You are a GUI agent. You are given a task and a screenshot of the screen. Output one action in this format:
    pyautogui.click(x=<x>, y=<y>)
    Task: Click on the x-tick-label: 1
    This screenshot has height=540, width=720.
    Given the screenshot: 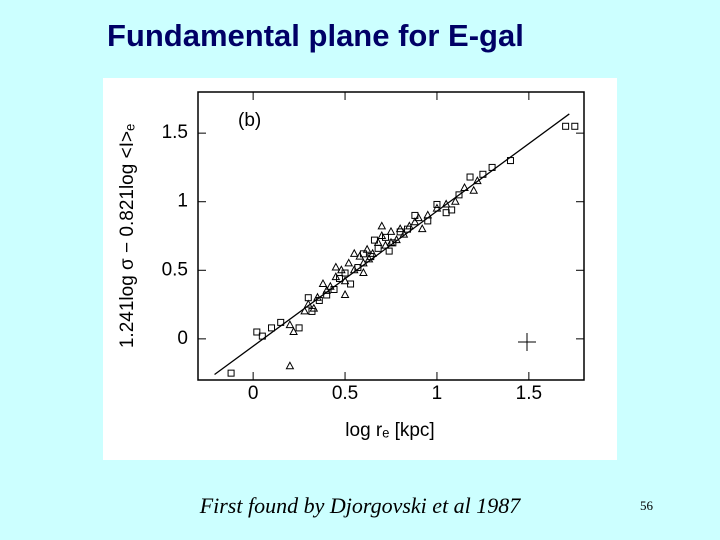 What is the action you would take?
    pyautogui.click(x=437, y=393)
    